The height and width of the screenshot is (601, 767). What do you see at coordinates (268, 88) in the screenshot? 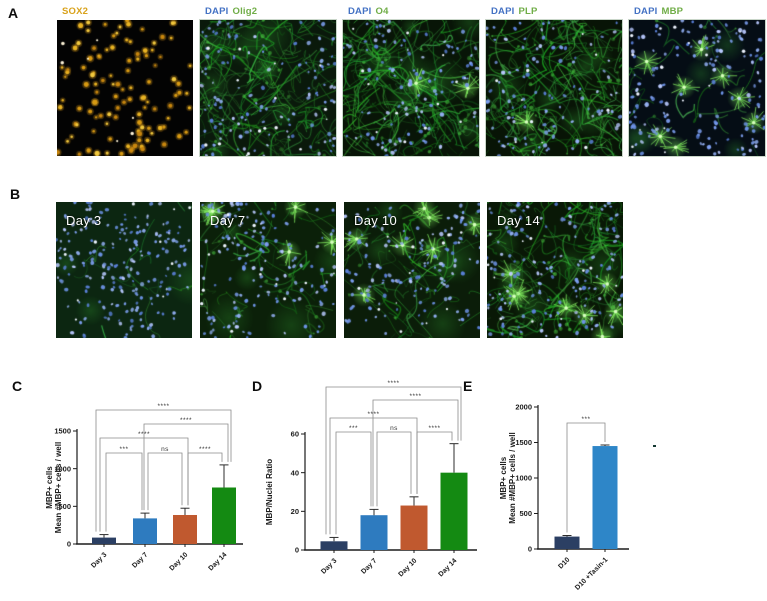
I see `olig2-fluorescence-image` at bounding box center [268, 88].